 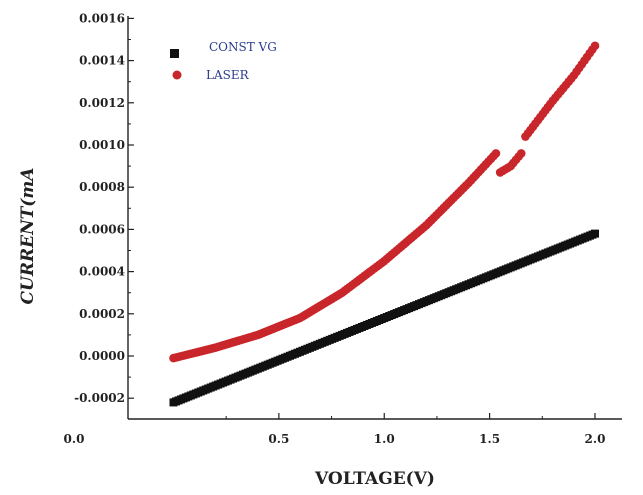 What do you see at coordinates (102, 103) in the screenshot?
I see `y-tick-label: 0.0012` at bounding box center [102, 103].